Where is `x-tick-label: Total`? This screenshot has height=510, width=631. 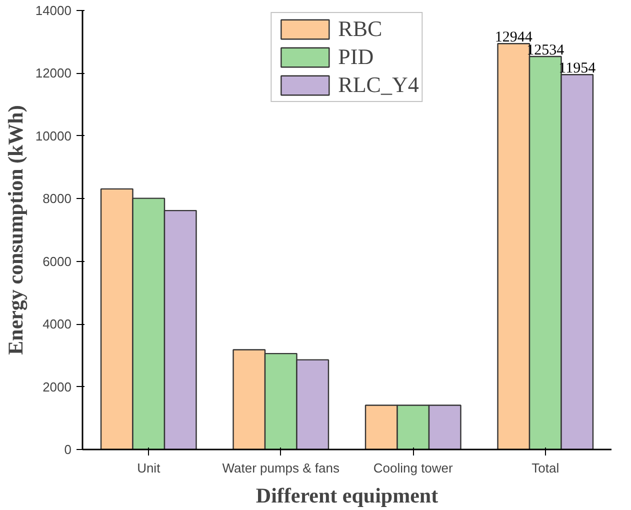
x-tick-label: Total is located at coordinates (546, 468).